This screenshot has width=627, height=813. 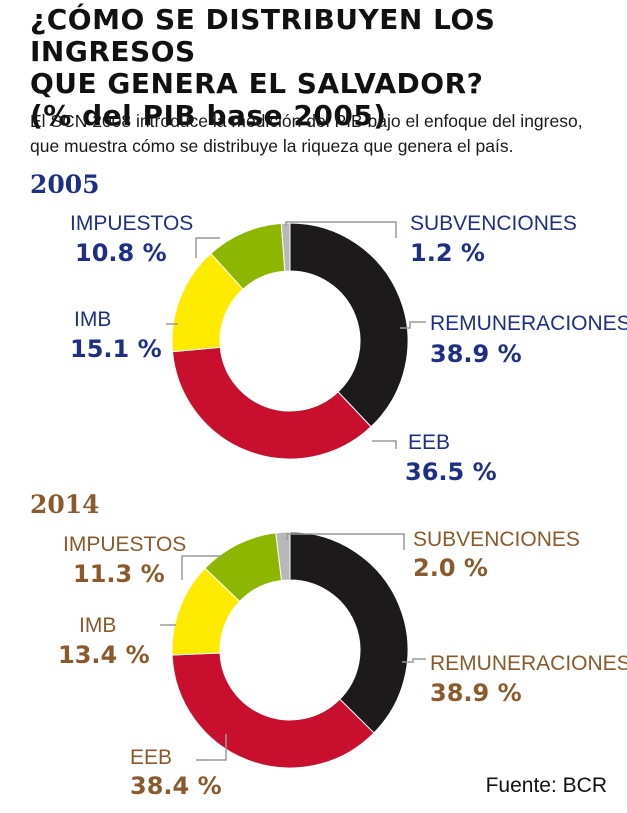 I want to click on slice-subvenciones-2014, so click(x=283, y=556).